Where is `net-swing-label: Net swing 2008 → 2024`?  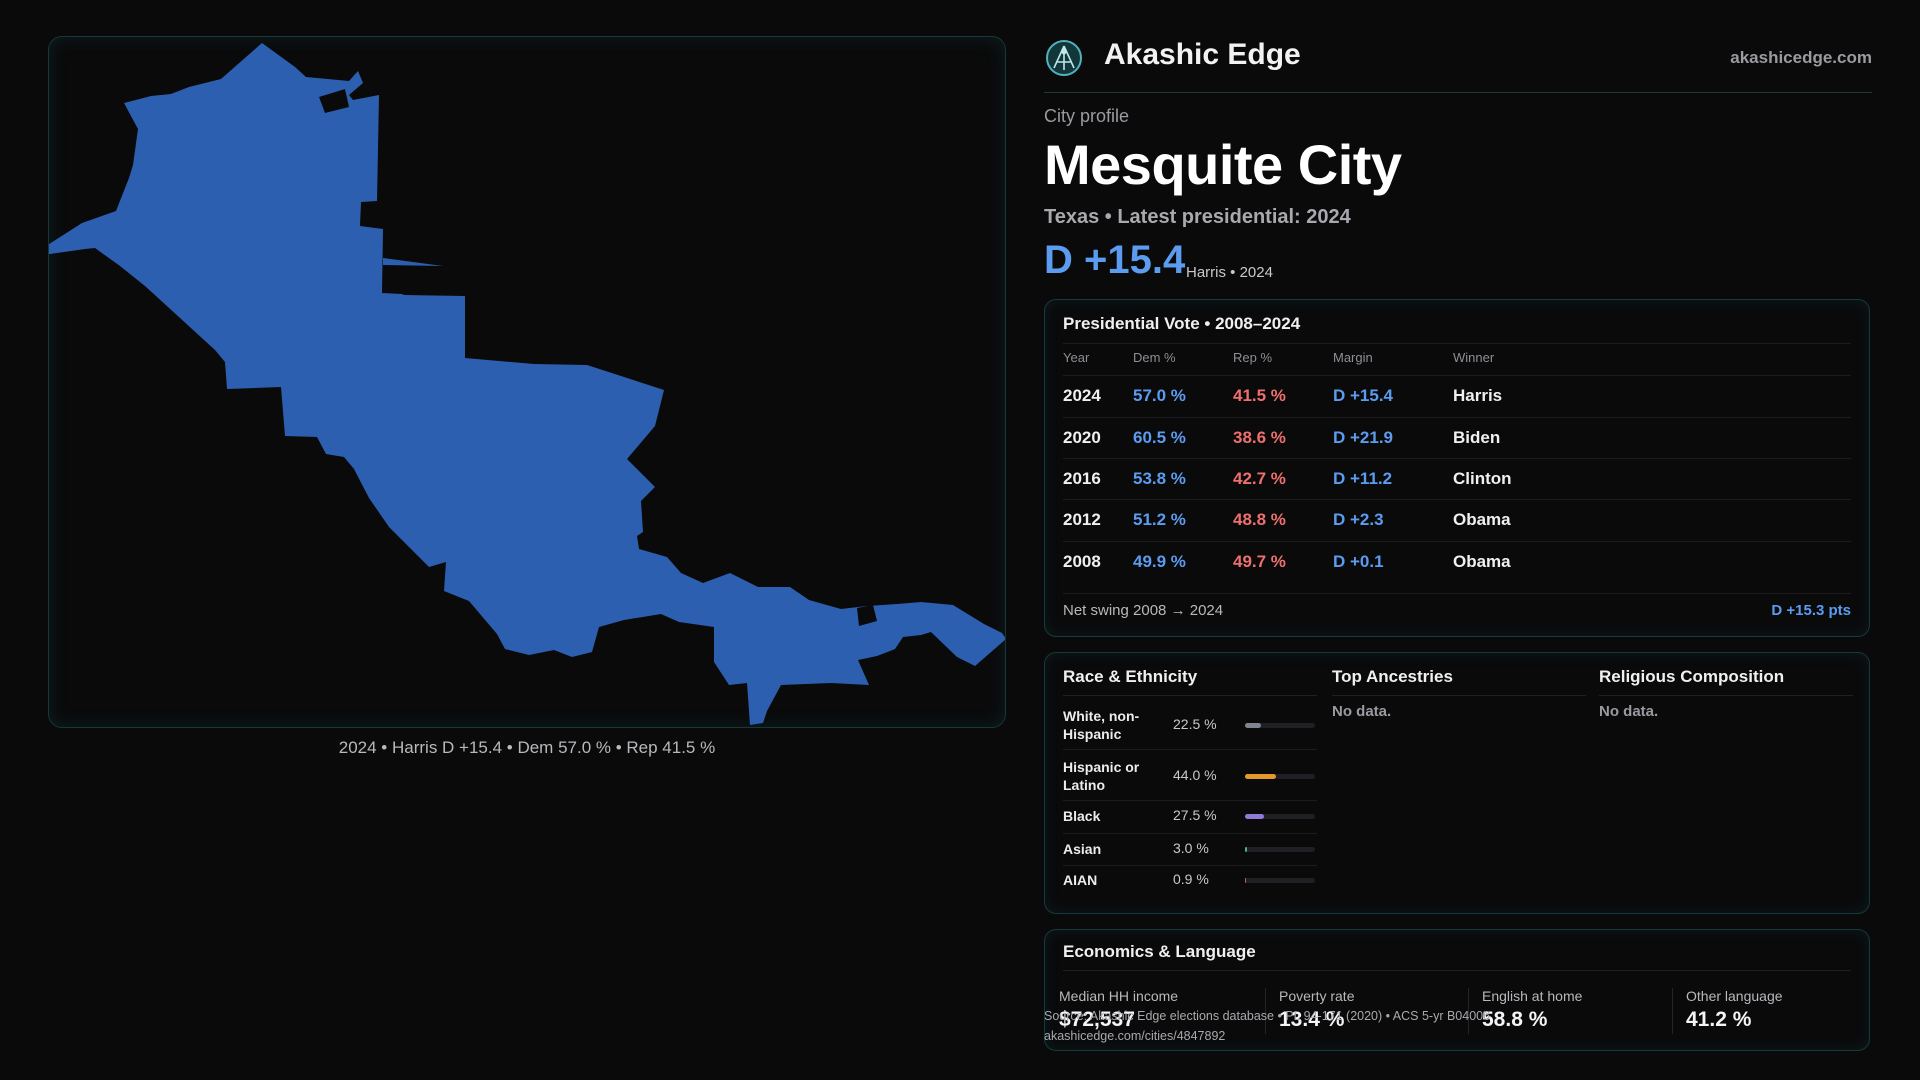 net-swing-label: Net swing 2008 → 2024 is located at coordinates (1143, 610).